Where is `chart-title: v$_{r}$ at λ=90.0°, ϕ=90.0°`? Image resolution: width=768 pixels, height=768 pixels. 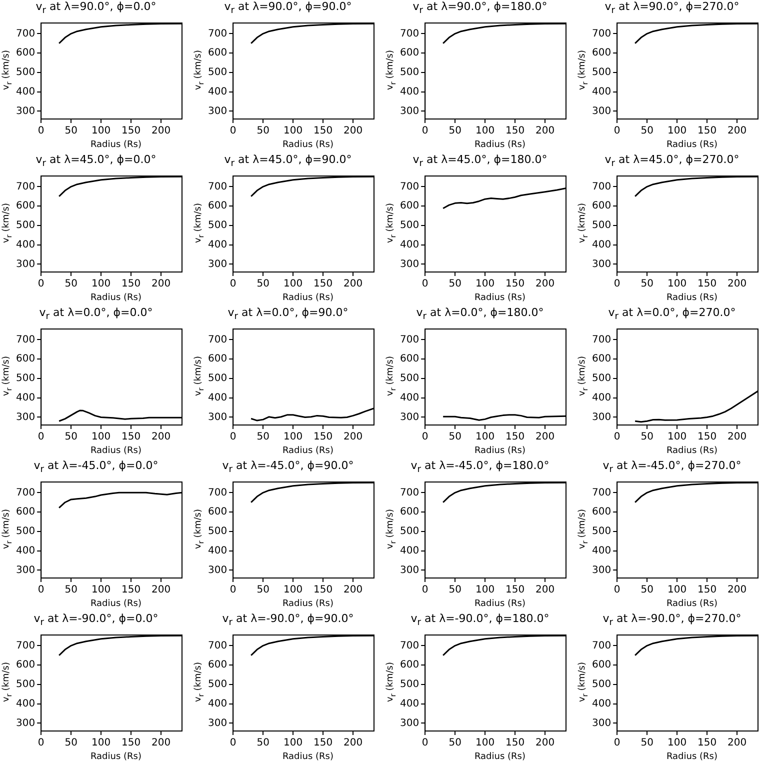
chart-title: v$_{r}$ at λ=90.0°, ϕ=90.0° is located at coordinates (288, 8).